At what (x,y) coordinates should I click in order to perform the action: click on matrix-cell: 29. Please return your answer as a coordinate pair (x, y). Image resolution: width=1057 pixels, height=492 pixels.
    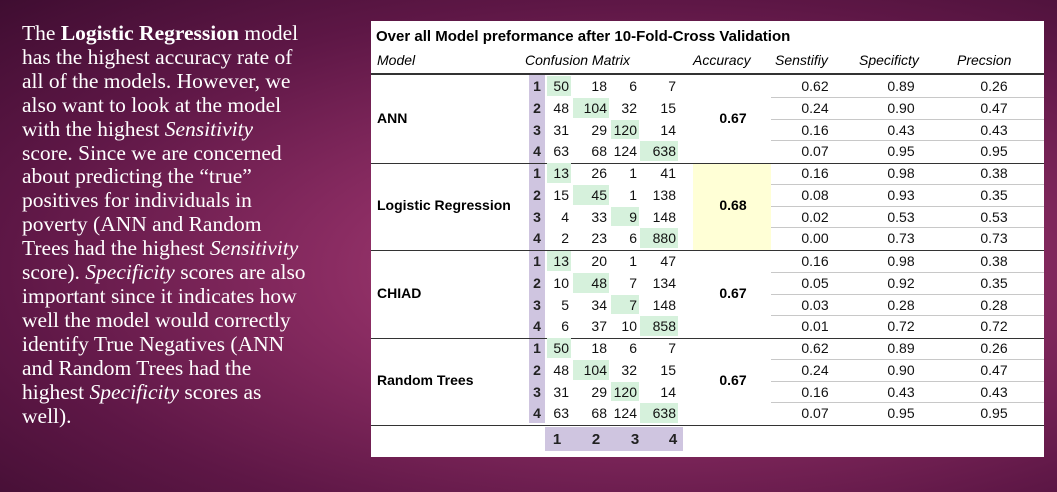
    Looking at the image, I should click on (599, 129).